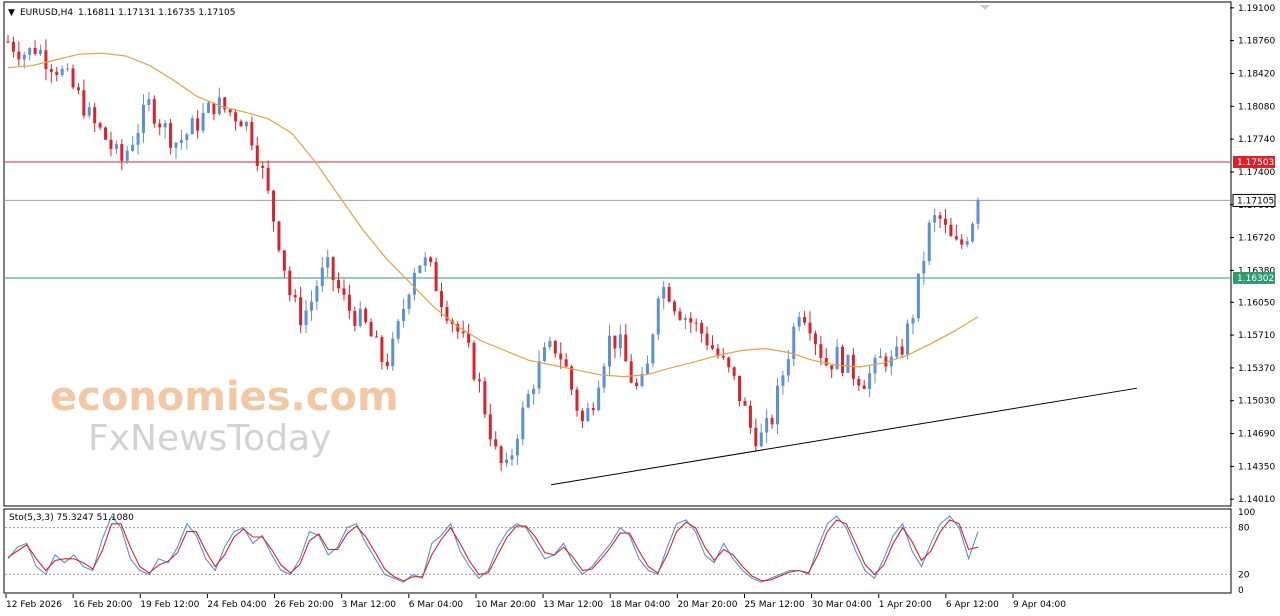 This screenshot has width=1280, height=616. I want to click on stoch-pane-frame, so click(617, 551).